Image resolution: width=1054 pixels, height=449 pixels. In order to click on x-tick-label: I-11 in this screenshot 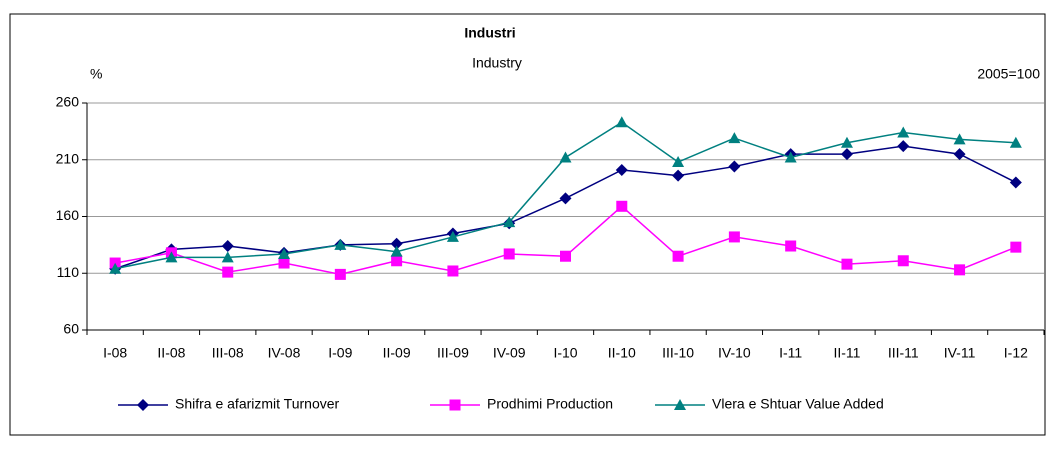, I will do `click(790, 353)`.